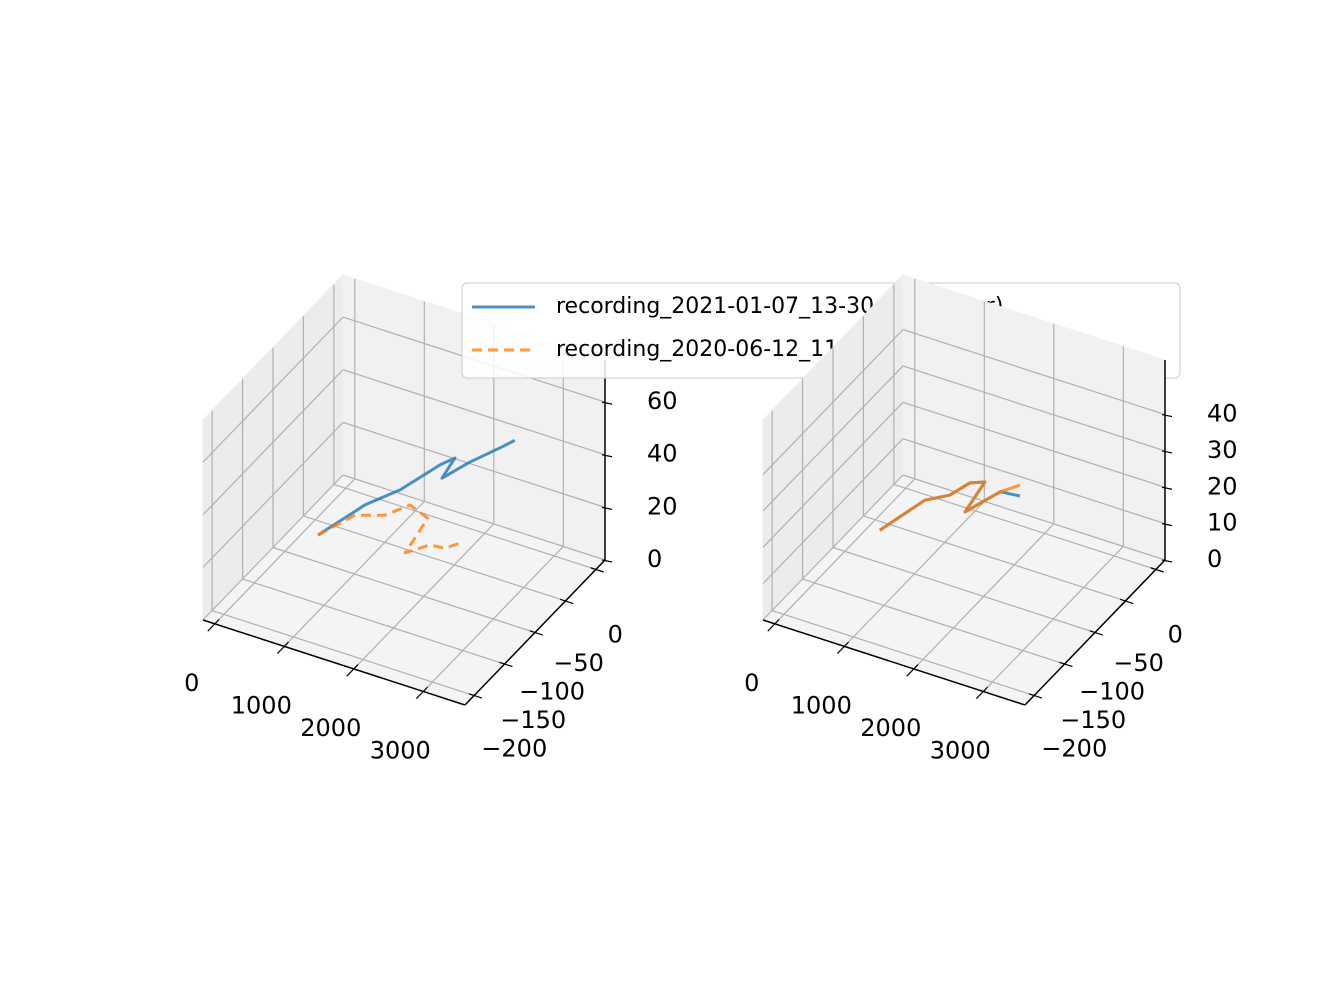 The image size is (1328, 996). I want to click on z-tick-label: 30, so click(1222, 450).